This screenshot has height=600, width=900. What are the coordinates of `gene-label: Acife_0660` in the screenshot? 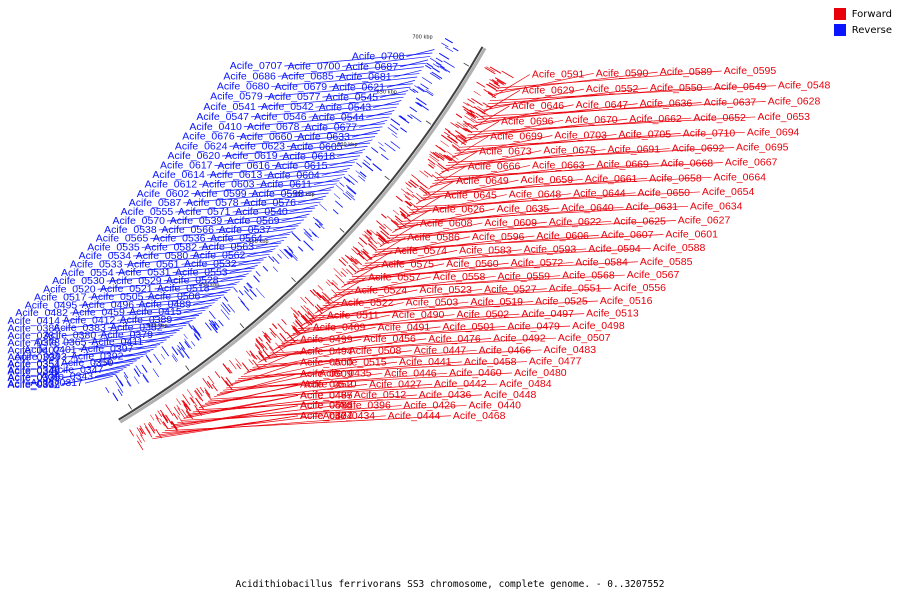 It's located at (266, 137).